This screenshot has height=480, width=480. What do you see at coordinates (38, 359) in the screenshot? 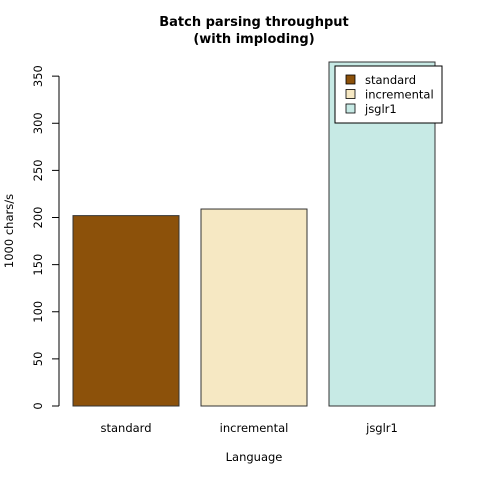
I see `y-tick-label: 50` at bounding box center [38, 359].